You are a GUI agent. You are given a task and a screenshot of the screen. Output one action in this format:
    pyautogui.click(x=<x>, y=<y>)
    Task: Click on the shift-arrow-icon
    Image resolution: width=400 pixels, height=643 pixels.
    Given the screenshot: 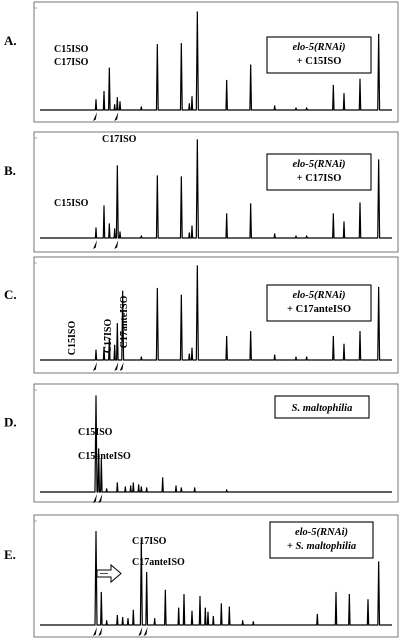 What is the action you would take?
    pyautogui.click(x=109, y=573)
    